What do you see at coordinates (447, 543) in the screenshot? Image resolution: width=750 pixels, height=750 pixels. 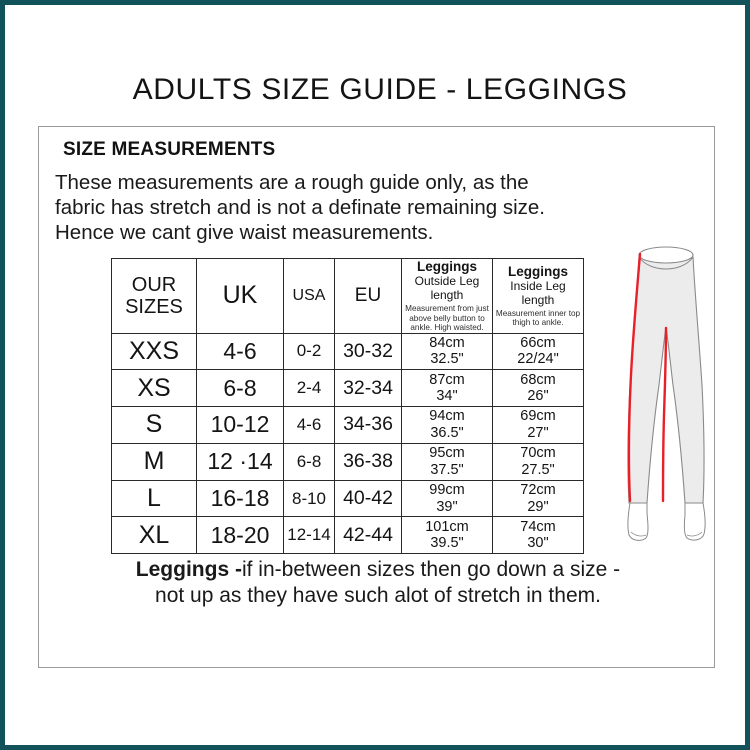 I see `cell-outside-in: 39.5"` at bounding box center [447, 543].